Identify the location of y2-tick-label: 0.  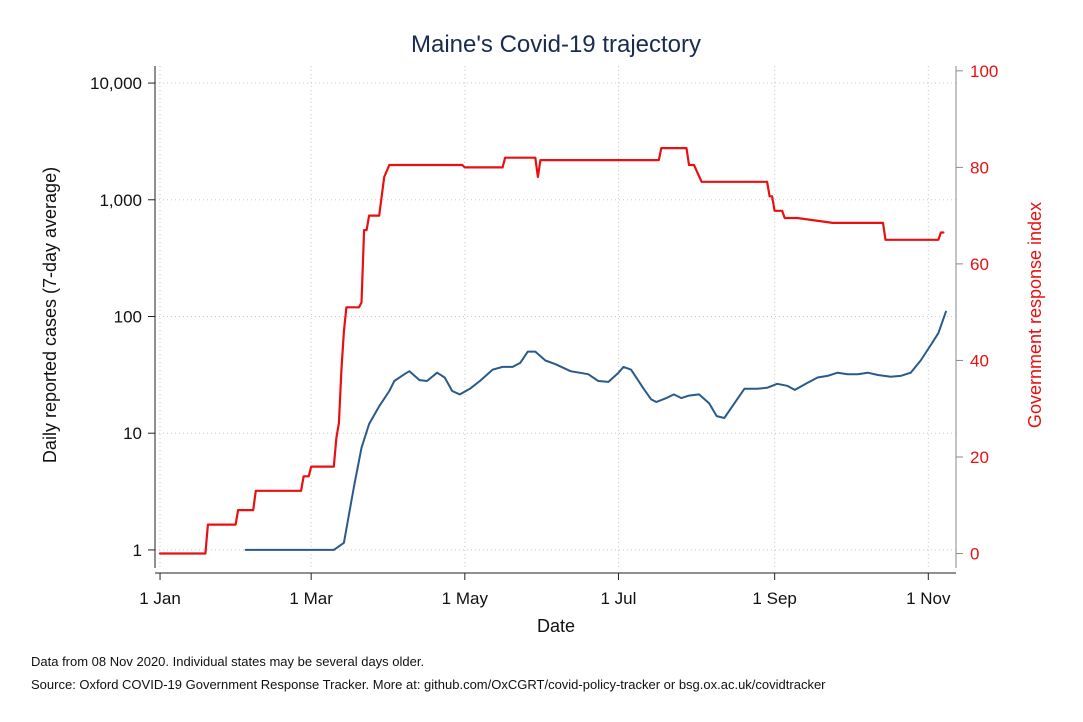
(974, 554).